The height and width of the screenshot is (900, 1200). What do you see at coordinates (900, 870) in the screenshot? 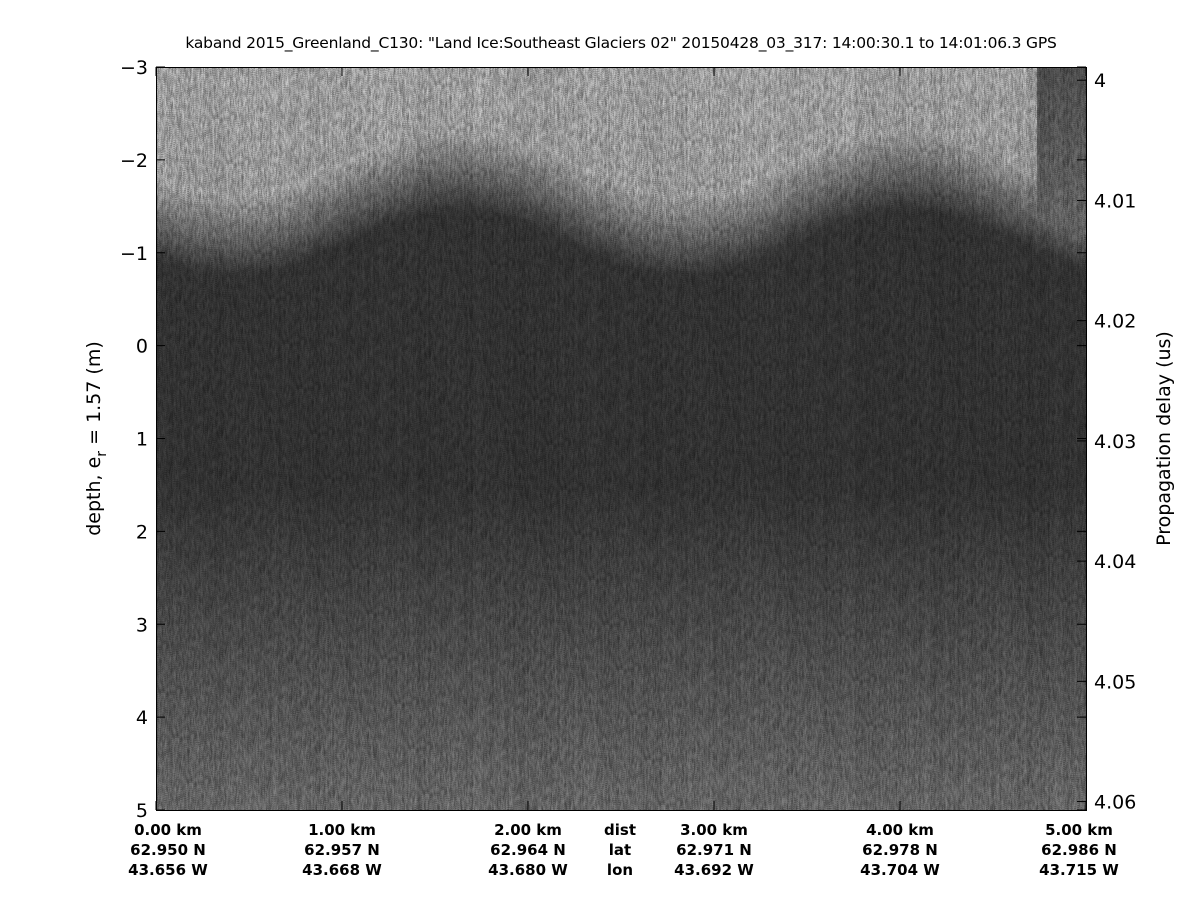
I see `x-label-lon: 43.704 W` at bounding box center [900, 870].